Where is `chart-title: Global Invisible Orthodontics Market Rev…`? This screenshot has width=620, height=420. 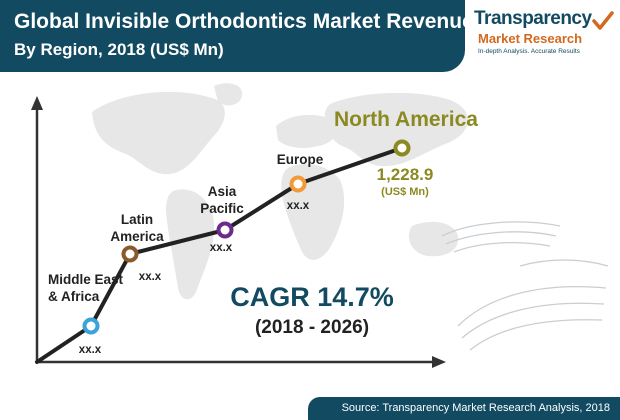 chart-title: Global Invisible Orthodontics Market Rev… is located at coordinates (244, 21).